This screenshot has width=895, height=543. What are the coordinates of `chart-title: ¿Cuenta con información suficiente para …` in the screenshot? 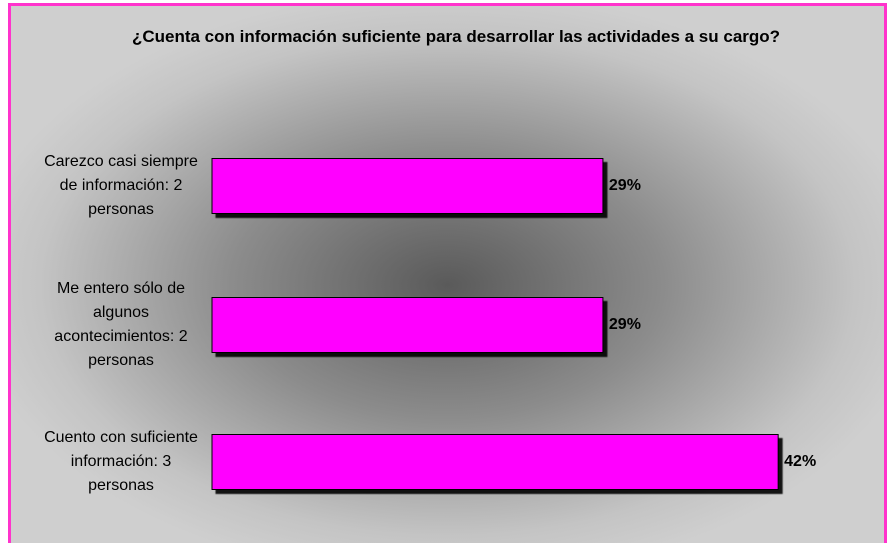 It's located at (456, 36).